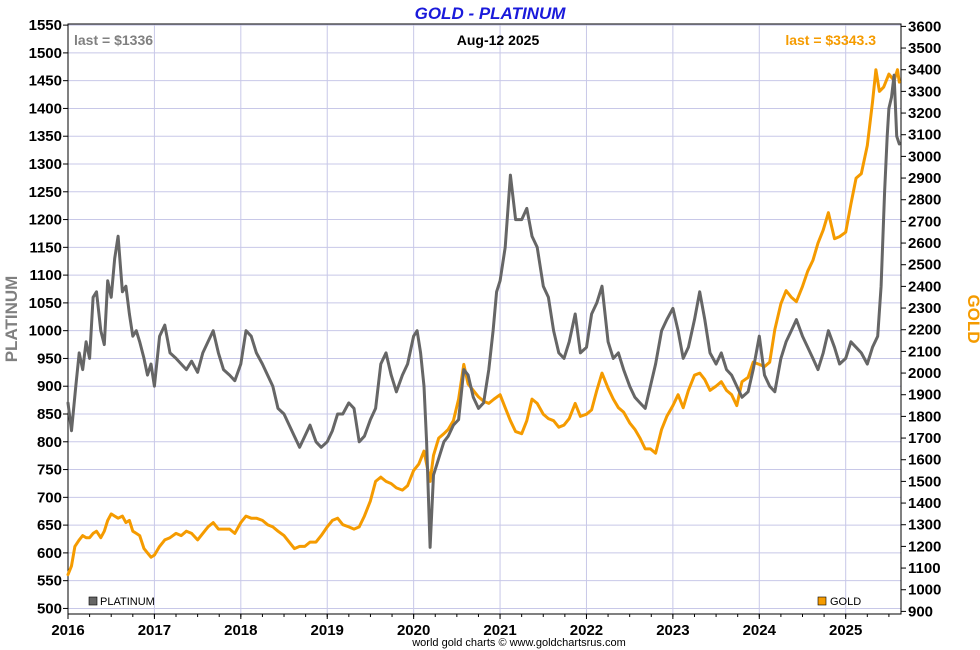  What do you see at coordinates (924, 373) in the screenshot?
I see `right-tick-label: 2000` at bounding box center [924, 373].